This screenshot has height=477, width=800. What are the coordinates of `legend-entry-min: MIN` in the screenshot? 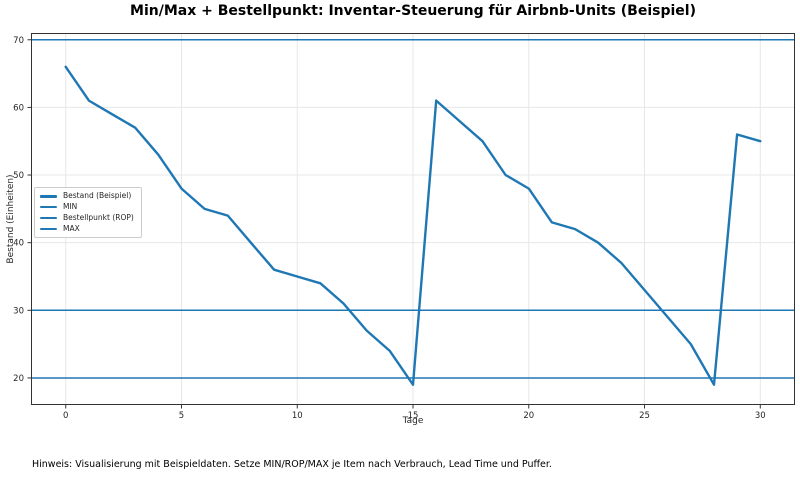 It's located at (87, 207).